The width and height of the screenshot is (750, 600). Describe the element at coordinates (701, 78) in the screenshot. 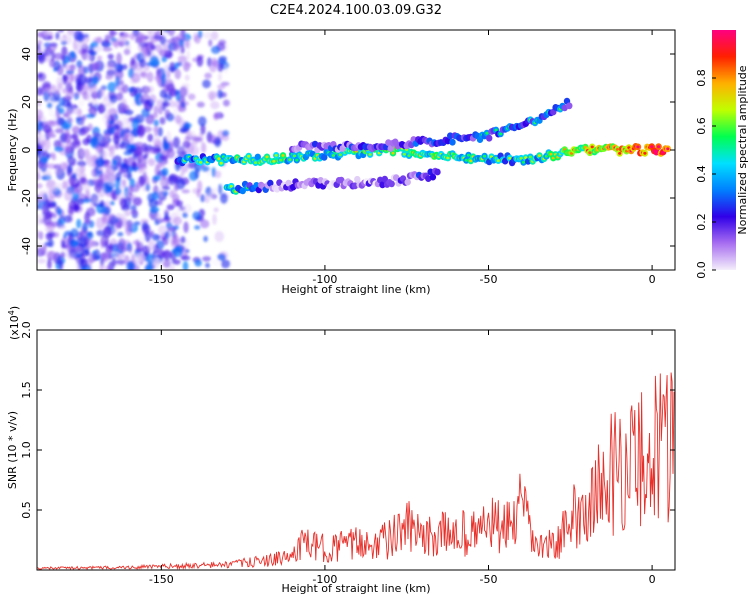

I see `colorbar-tick-label: 0.8` at that location.